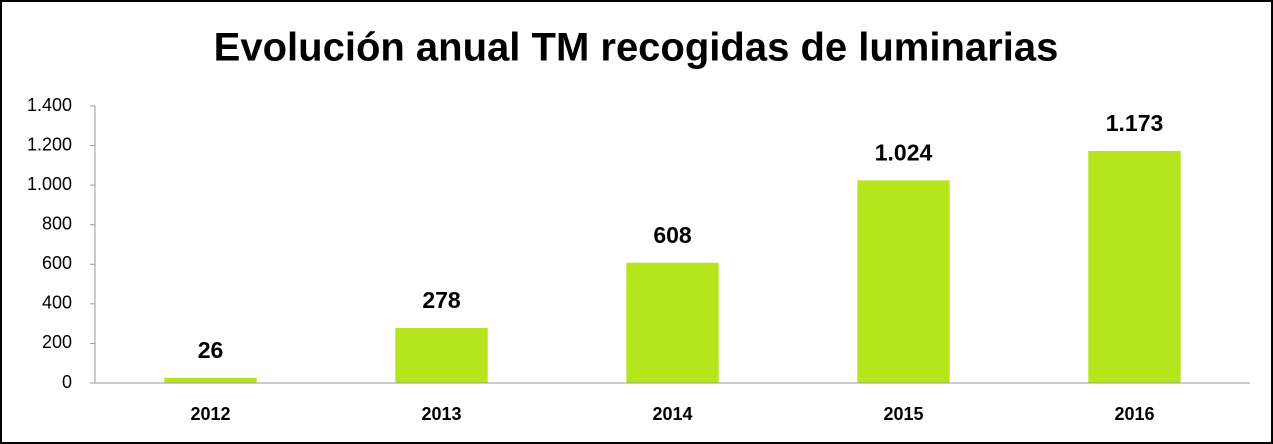  I want to click on value-label: 1.173, so click(1135, 123).